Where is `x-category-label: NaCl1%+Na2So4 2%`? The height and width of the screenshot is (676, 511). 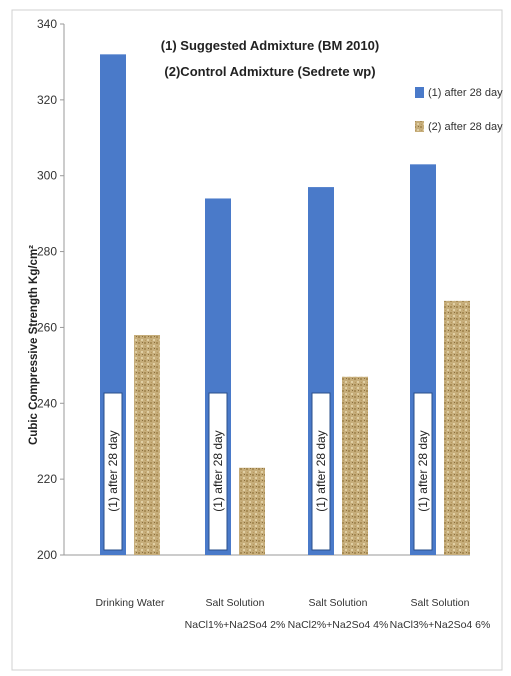
x-category-label: NaCl1%+Na2So4 2% is located at coordinates (235, 625).